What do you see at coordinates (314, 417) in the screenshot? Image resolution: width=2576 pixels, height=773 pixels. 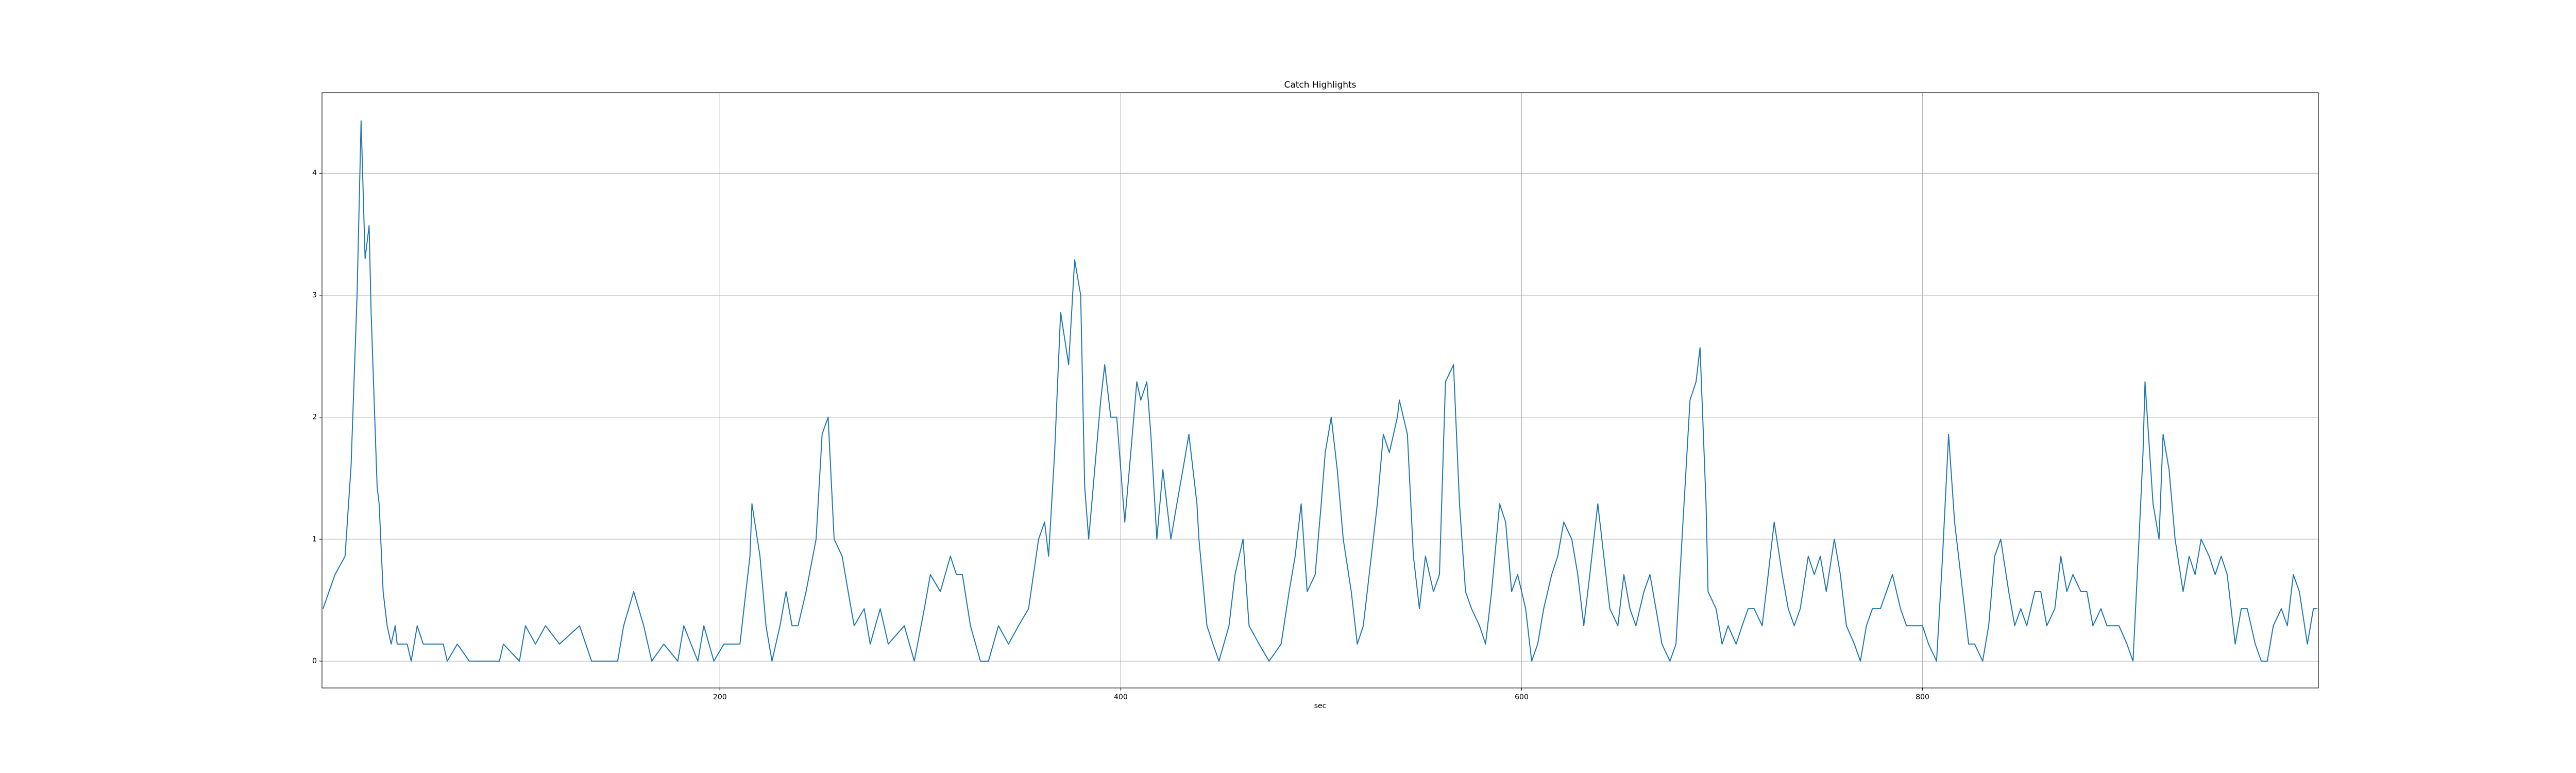 I see `y-tick-label: 2` at bounding box center [314, 417].